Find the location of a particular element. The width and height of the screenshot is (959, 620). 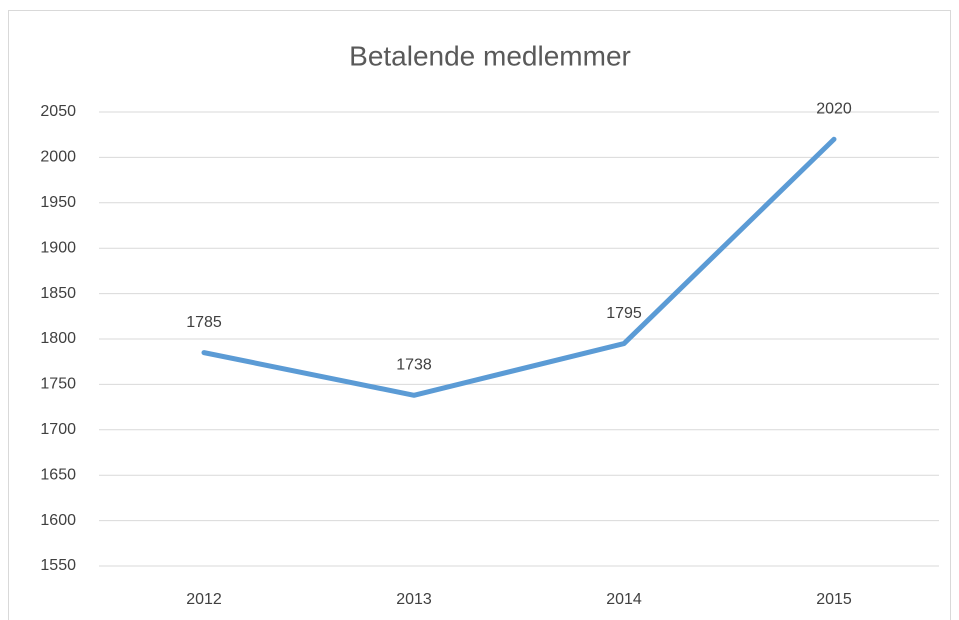

y-tick-label: 2000 is located at coordinates (58, 157).